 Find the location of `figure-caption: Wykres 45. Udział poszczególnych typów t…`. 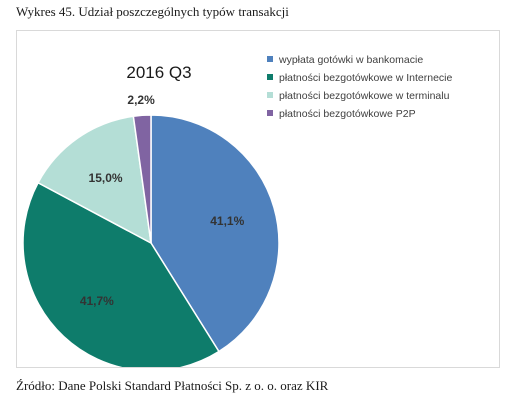

figure-caption: Wykres 45. Udział poszczególnych typów t… is located at coordinates (152, 11).